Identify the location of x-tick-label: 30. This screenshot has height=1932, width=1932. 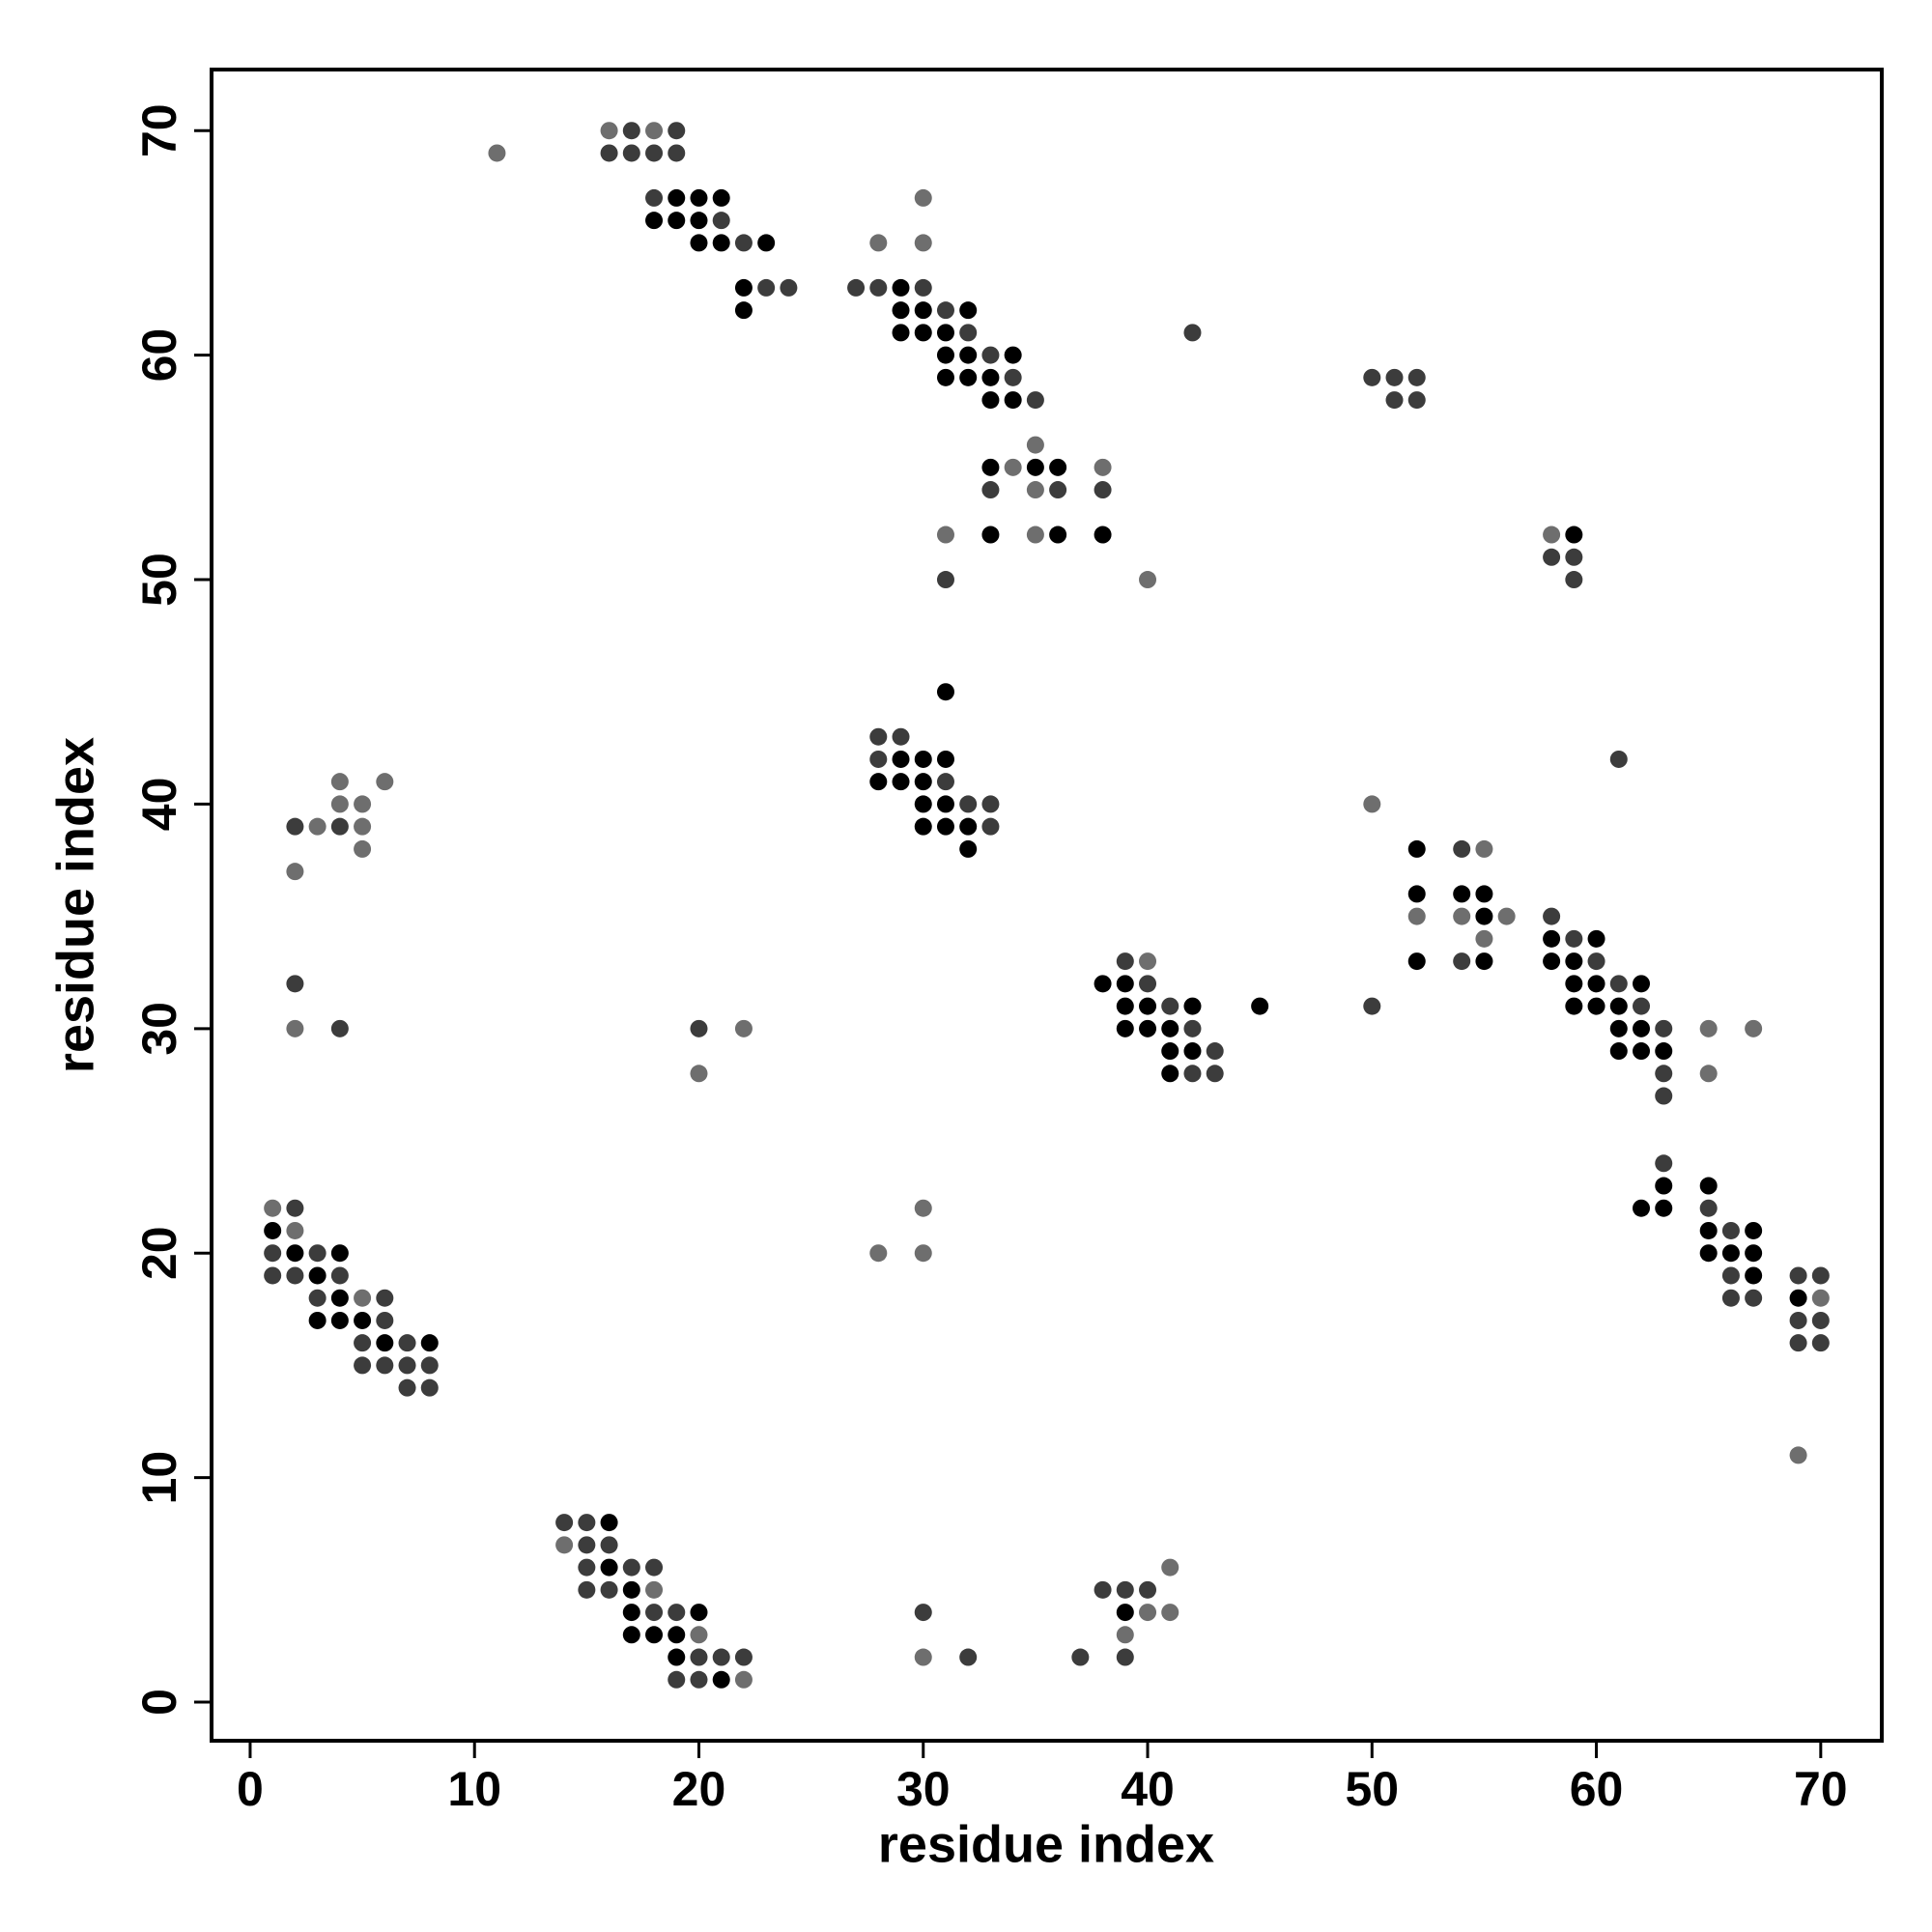
(923, 1789).